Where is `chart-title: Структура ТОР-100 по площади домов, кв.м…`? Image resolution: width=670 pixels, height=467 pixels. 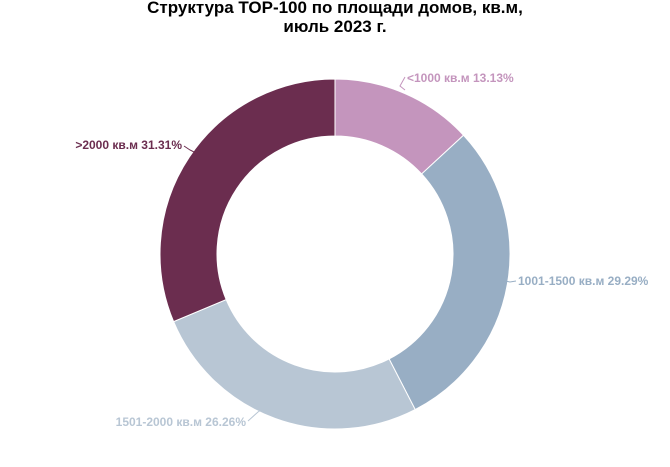
chart-title: Структура ТОР-100 по площади домов, кв.м… is located at coordinates (335, 18).